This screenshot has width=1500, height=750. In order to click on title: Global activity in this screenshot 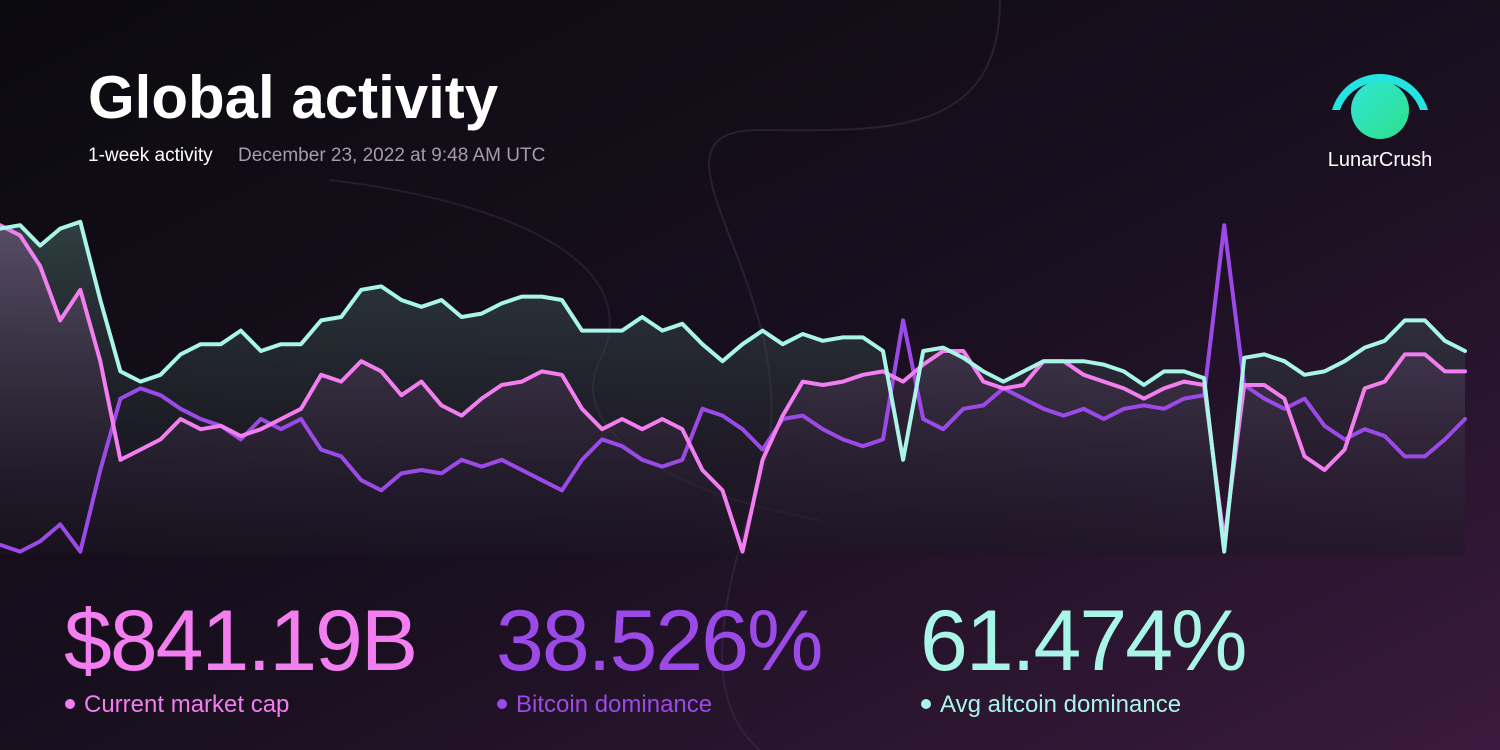, I will do `click(293, 97)`.